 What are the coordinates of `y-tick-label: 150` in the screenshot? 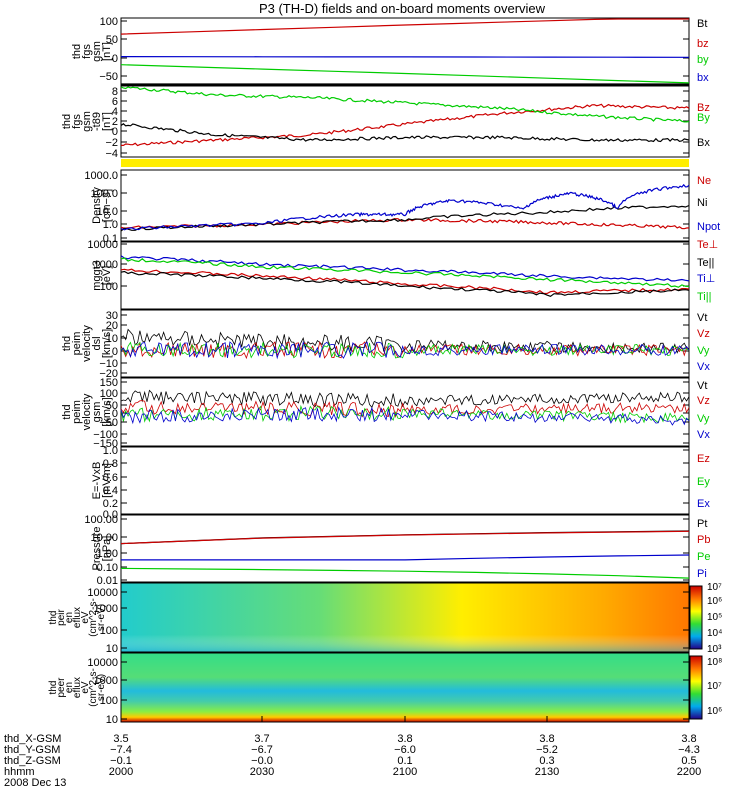 It's located at (109, 383).